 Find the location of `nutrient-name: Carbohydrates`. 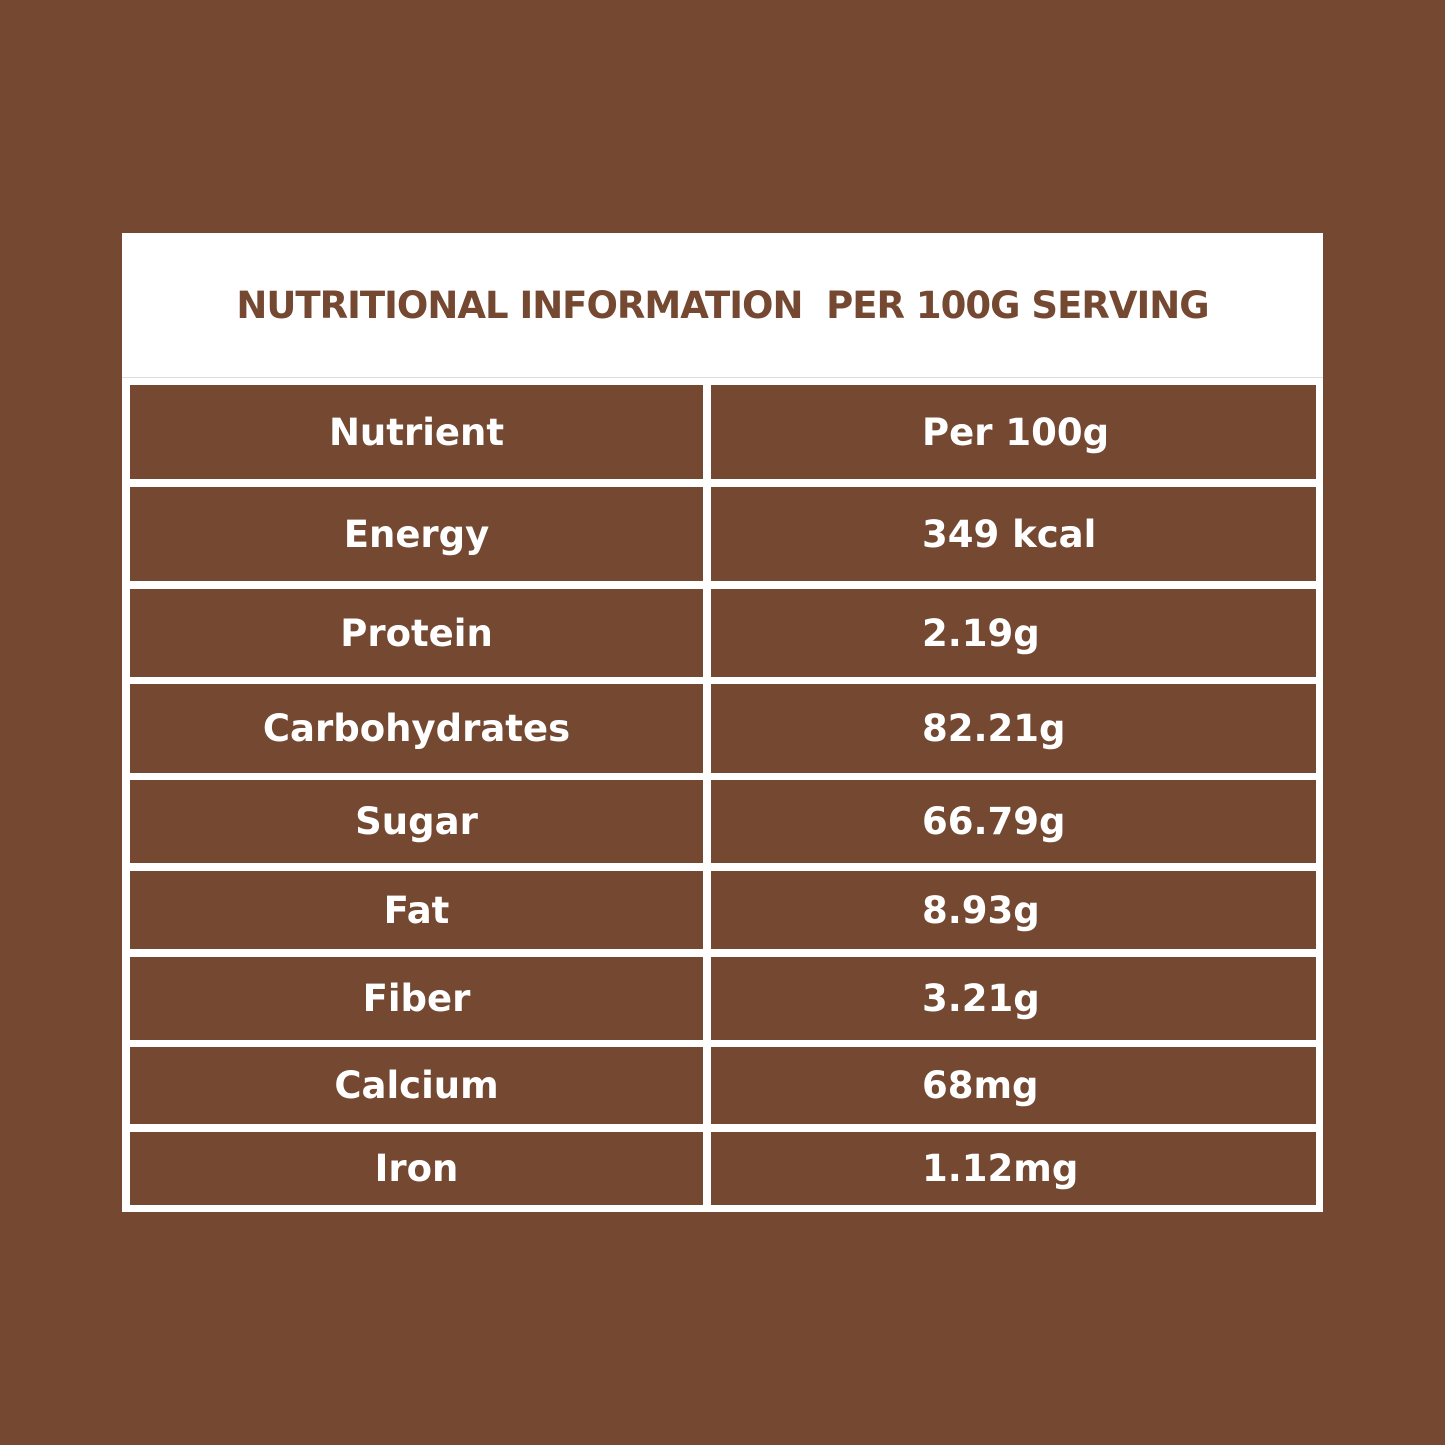

nutrient-name: Carbohydrates is located at coordinates (416, 728).